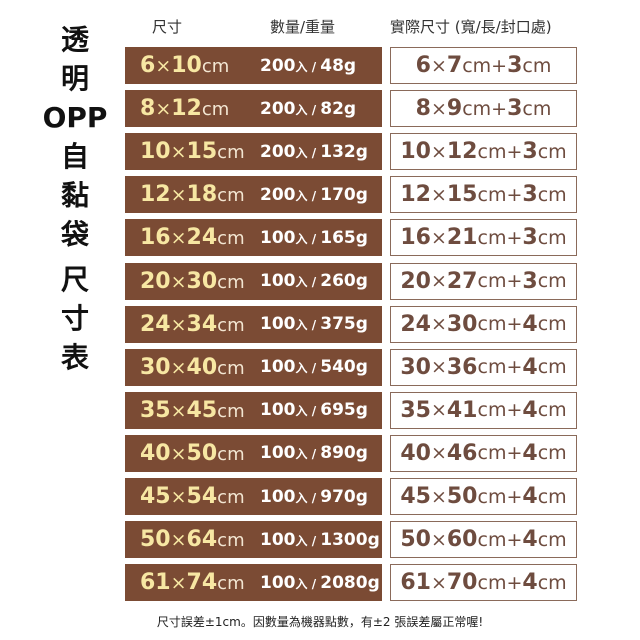 The height and width of the screenshot is (640, 640). I want to click on qty-weight: 100入 / 1300g, so click(320, 540).